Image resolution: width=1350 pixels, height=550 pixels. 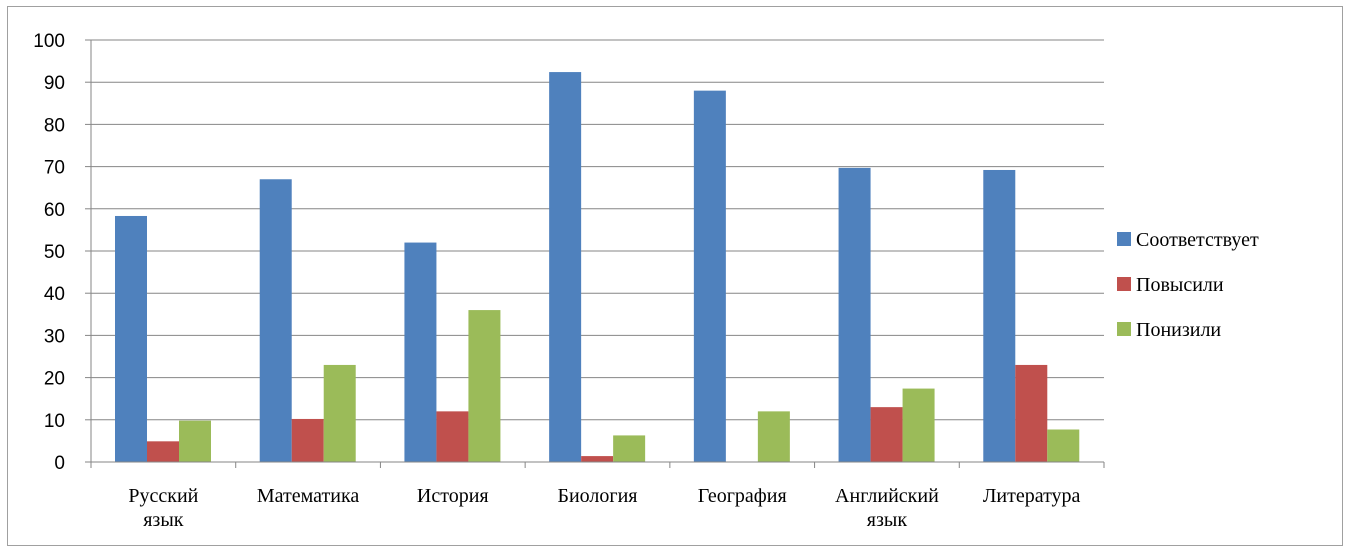 What do you see at coordinates (54, 294) in the screenshot?
I see `y-tick-label: 40` at bounding box center [54, 294].